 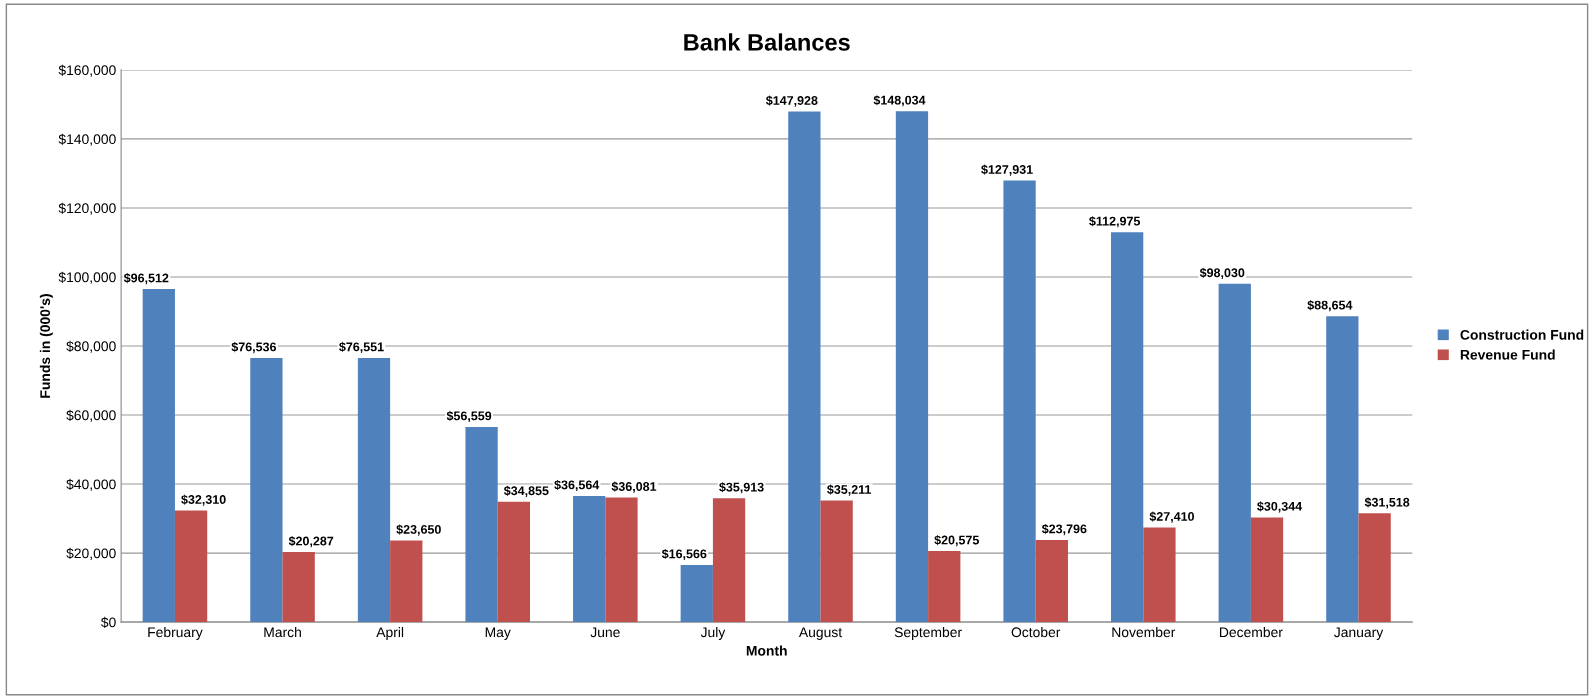 I want to click on x-tick-label: June, so click(x=605, y=632).